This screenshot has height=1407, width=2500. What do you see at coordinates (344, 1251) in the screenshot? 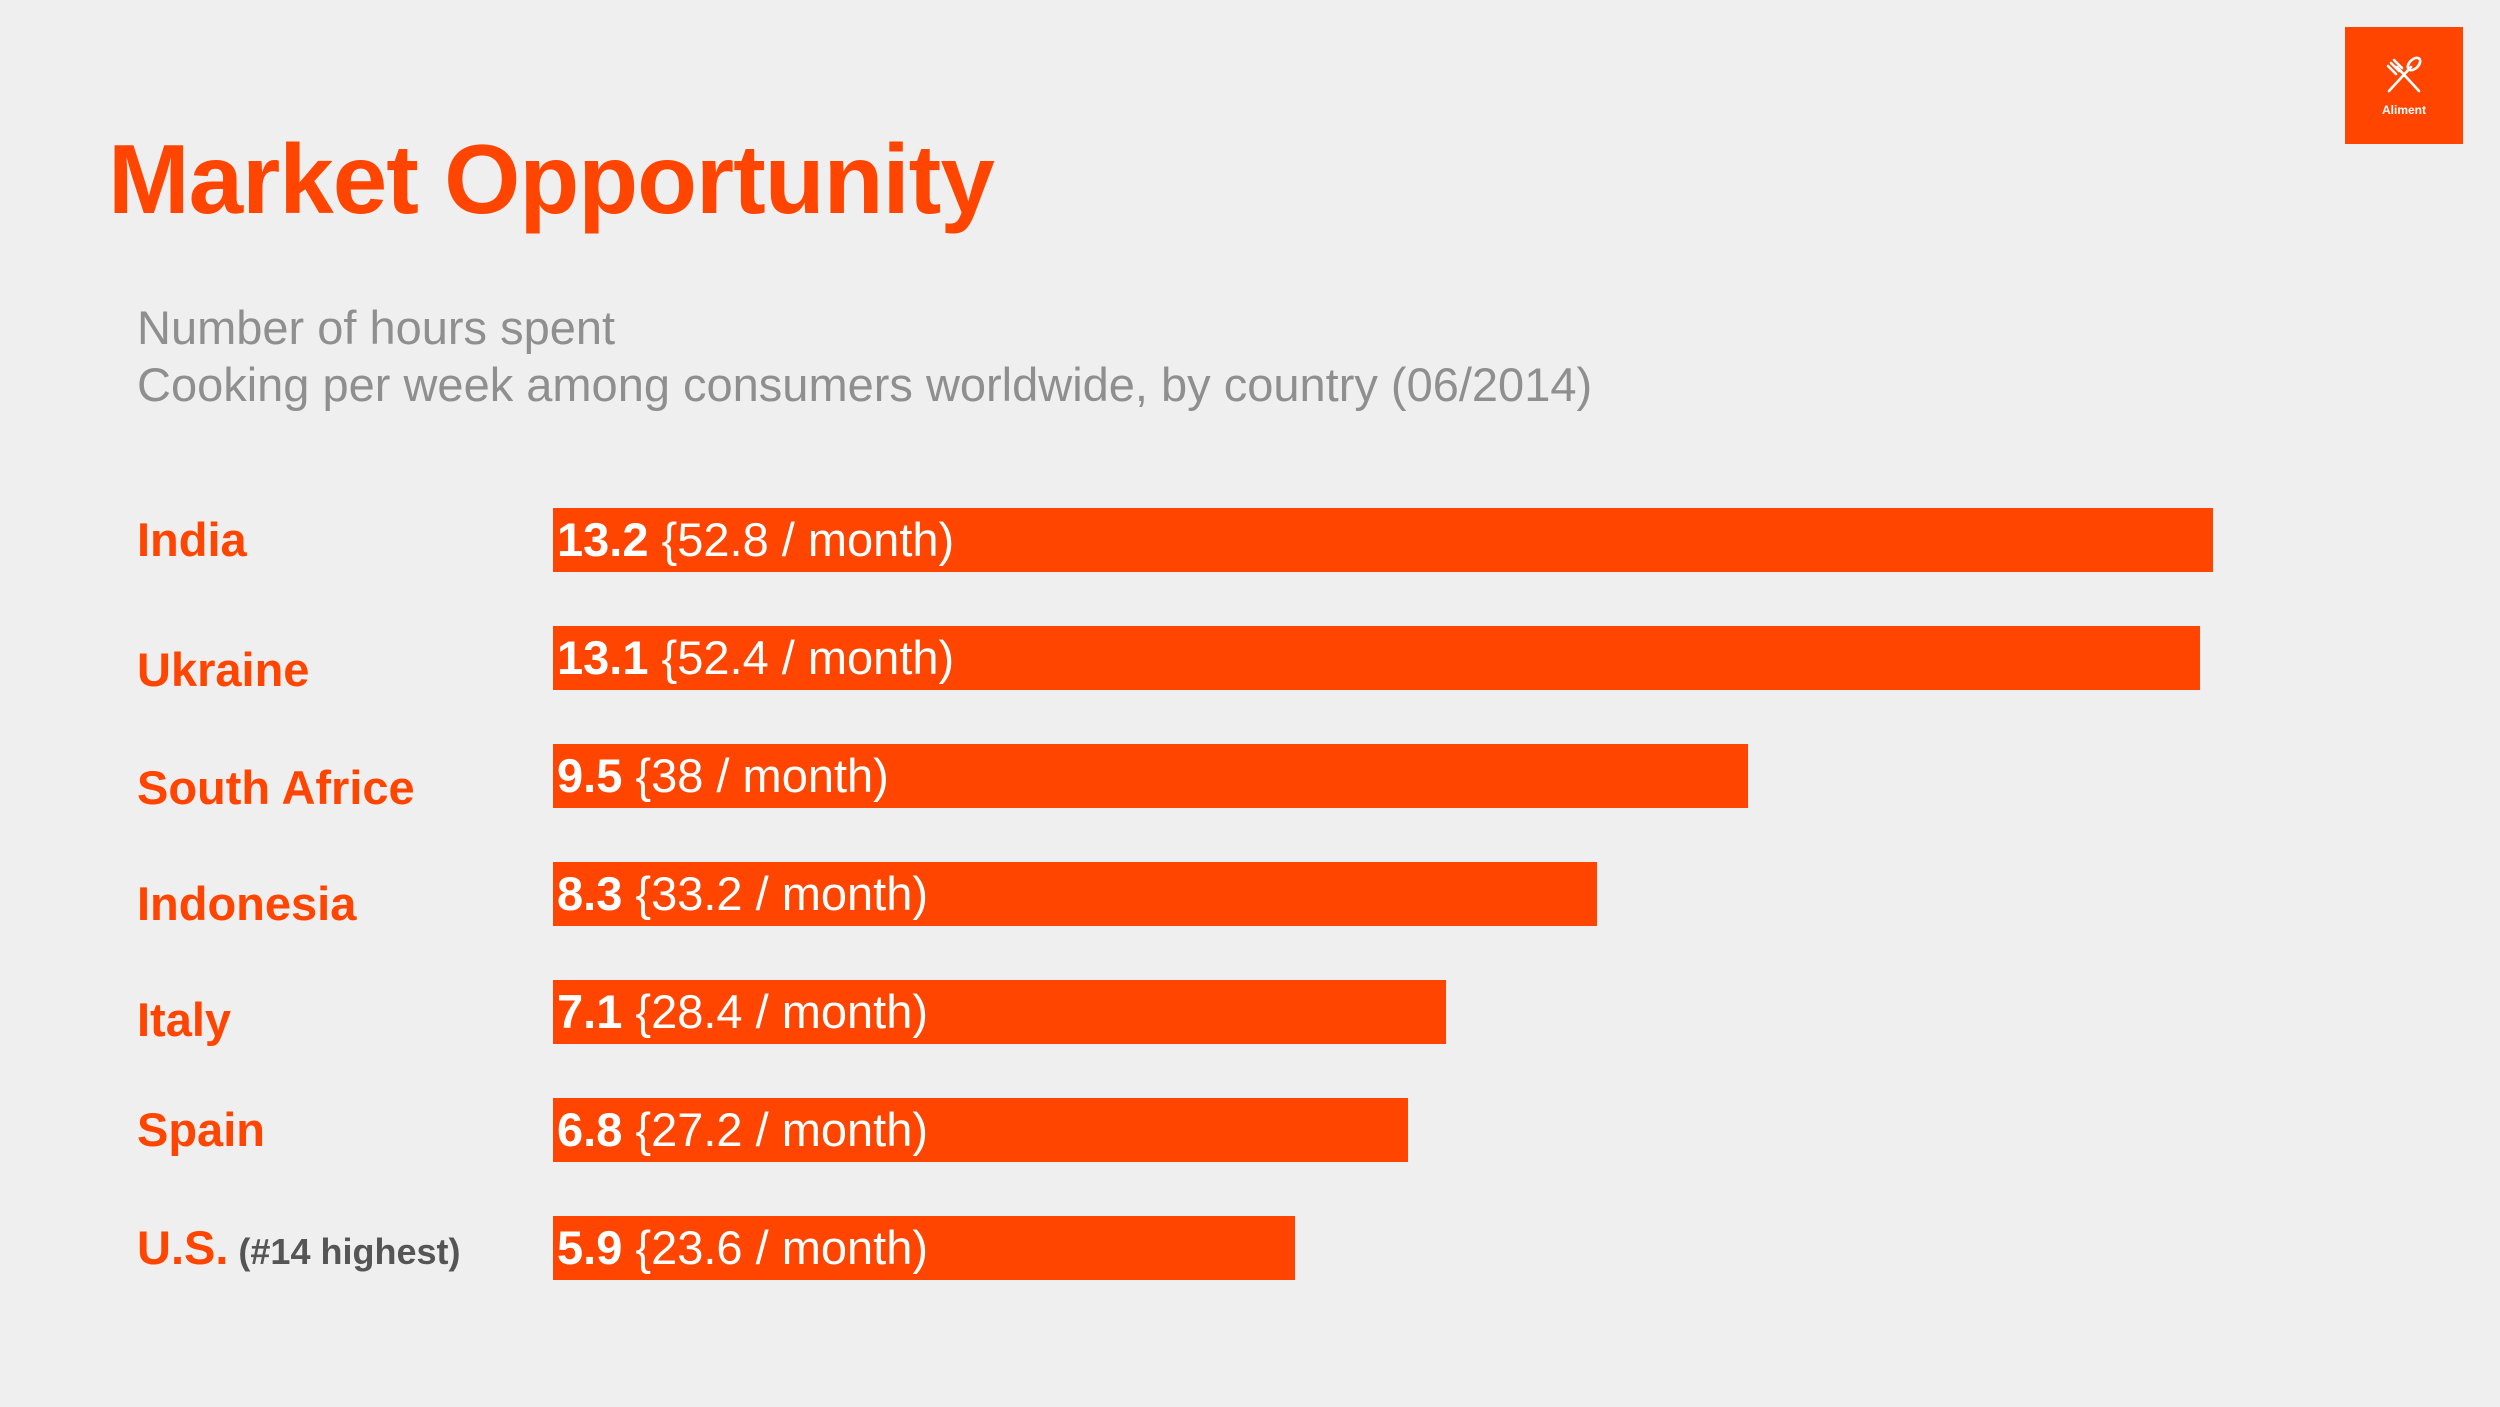
I see `country-note: (#14 highest)` at bounding box center [344, 1251].